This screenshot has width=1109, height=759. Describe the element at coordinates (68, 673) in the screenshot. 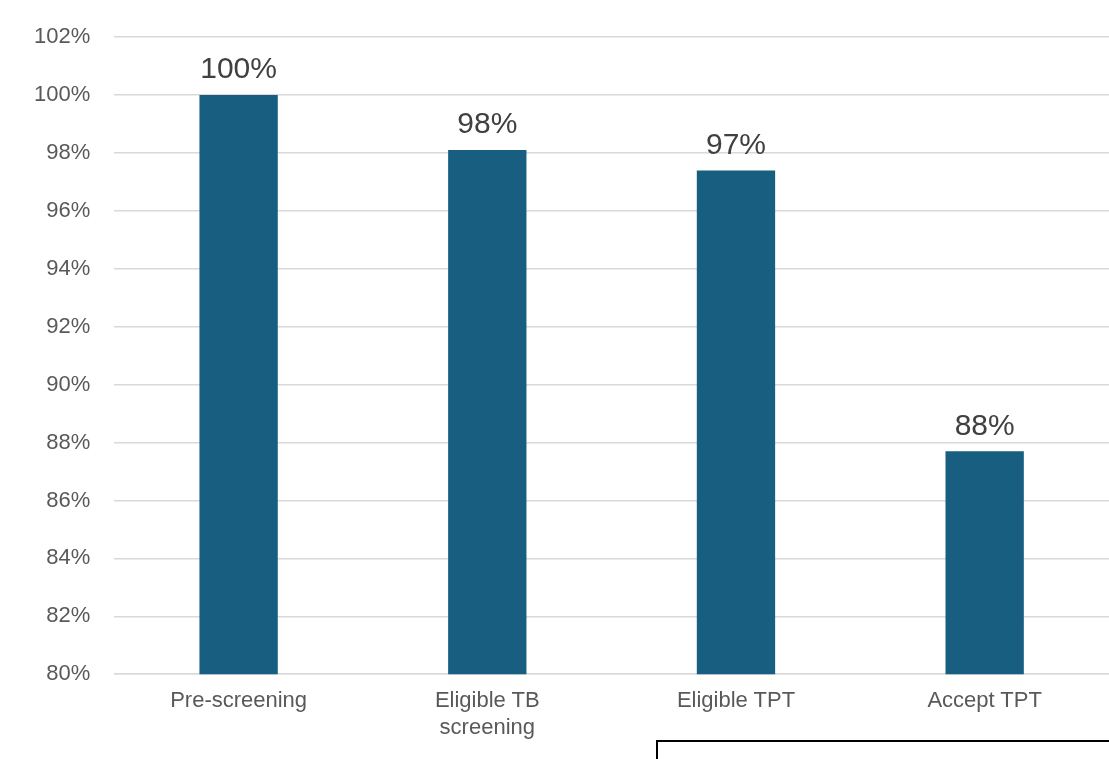

I see `y-tick-label: 80%` at that location.